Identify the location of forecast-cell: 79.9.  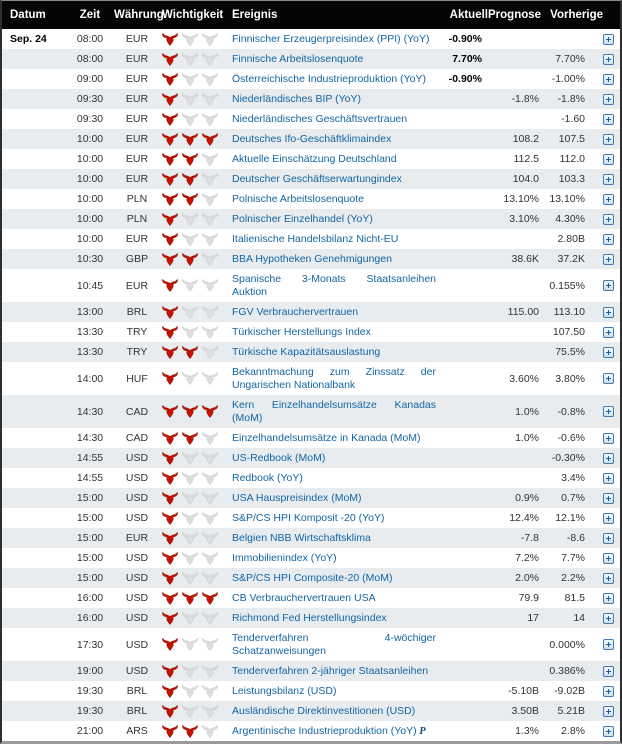
(528, 598).